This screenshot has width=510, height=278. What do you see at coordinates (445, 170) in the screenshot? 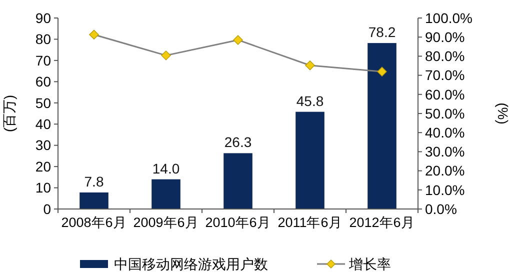
I see `y2-tick-label: 20.0%` at bounding box center [445, 170].